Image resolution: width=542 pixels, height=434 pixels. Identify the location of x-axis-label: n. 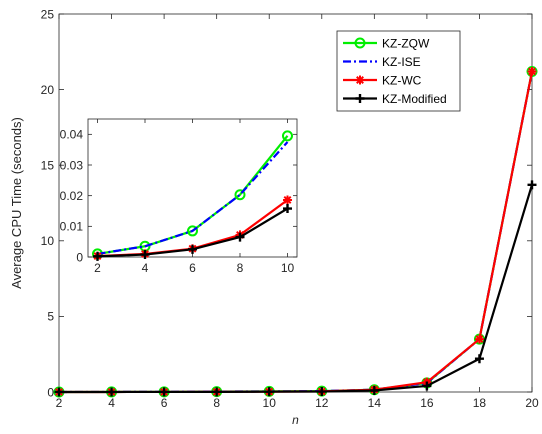
(295, 420).